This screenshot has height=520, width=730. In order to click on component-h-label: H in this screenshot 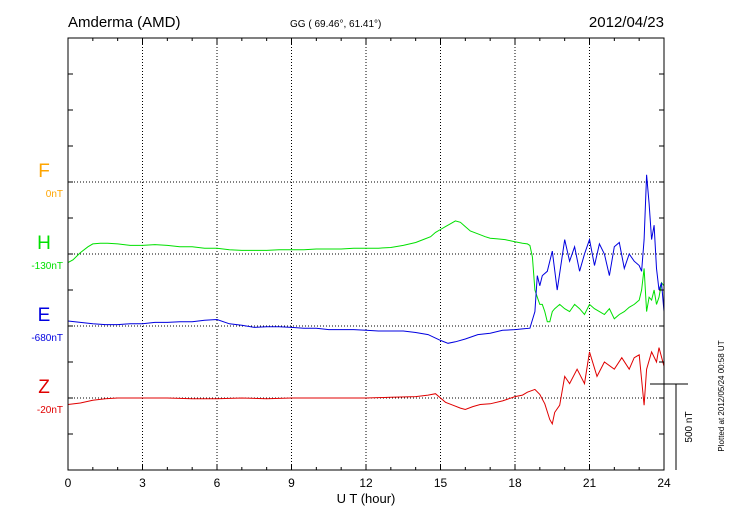, I will do `click(44, 243)`.